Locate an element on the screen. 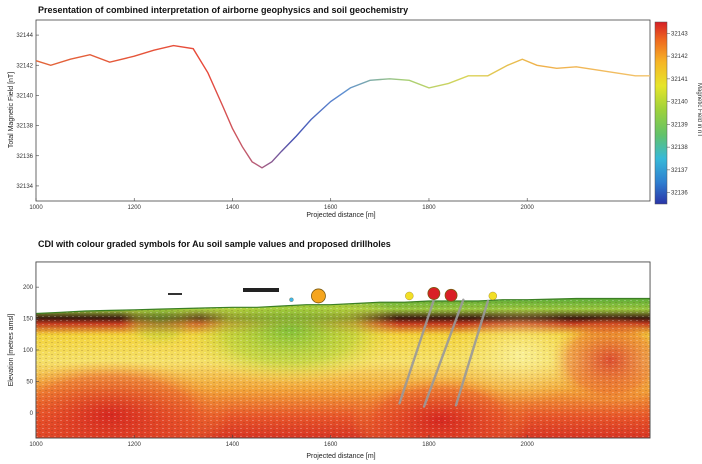  colorbar is located at coordinates (661, 113).